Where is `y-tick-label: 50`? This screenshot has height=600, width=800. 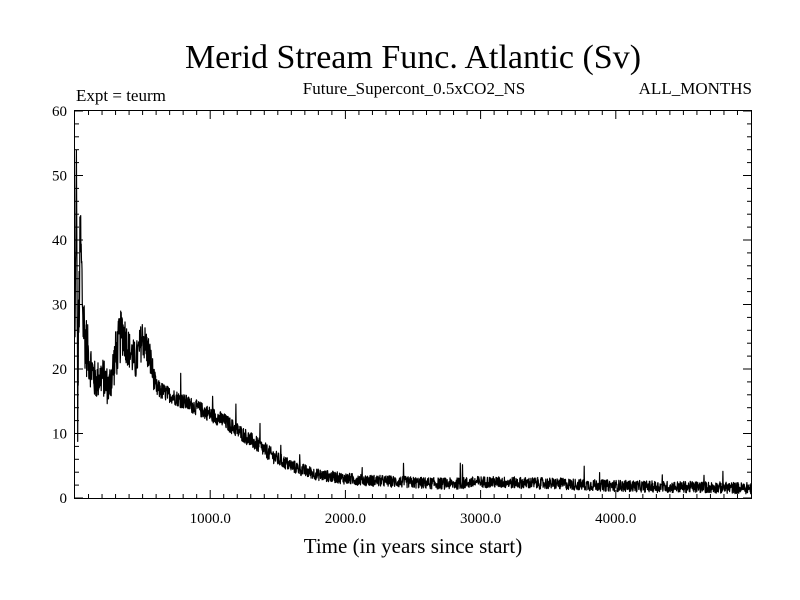 y-tick-label: 50 is located at coordinates (59, 177).